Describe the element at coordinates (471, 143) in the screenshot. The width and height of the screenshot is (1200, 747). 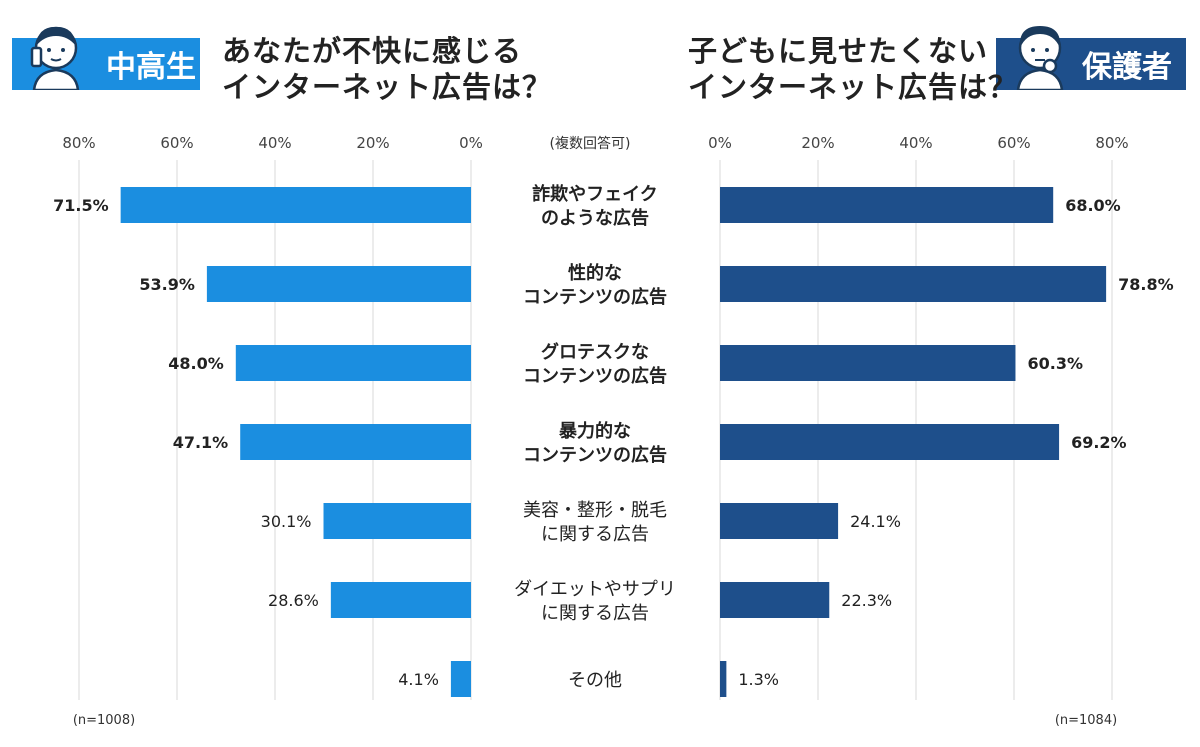
I see `students-axis-tick-label: 0%` at that location.